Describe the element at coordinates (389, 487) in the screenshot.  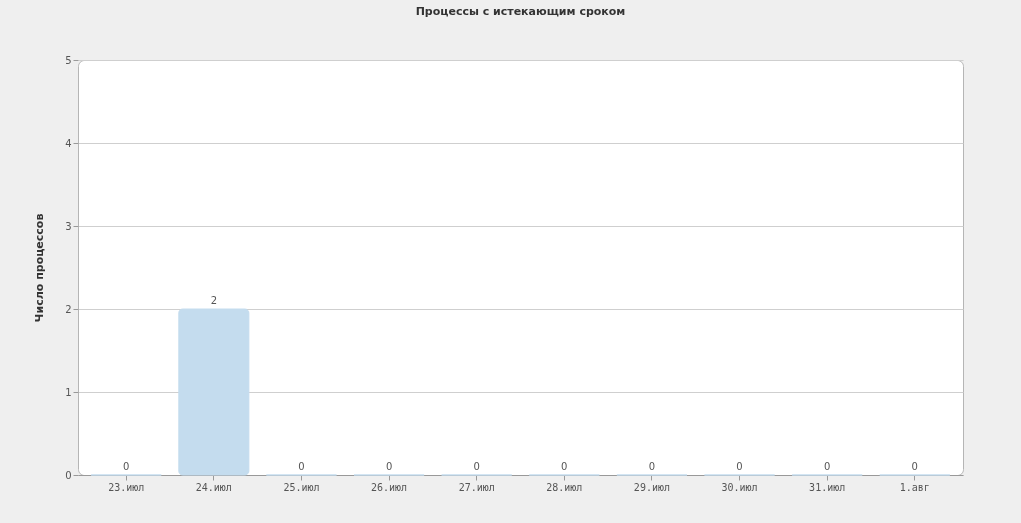
I see `x-tick-label: 26.июл` at that location.